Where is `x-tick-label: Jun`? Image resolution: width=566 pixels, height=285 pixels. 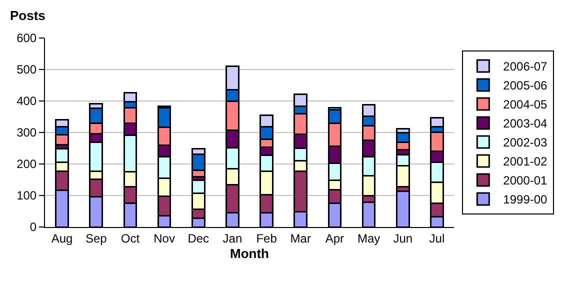
x-tick-label: Jun is located at coordinates (403, 238).